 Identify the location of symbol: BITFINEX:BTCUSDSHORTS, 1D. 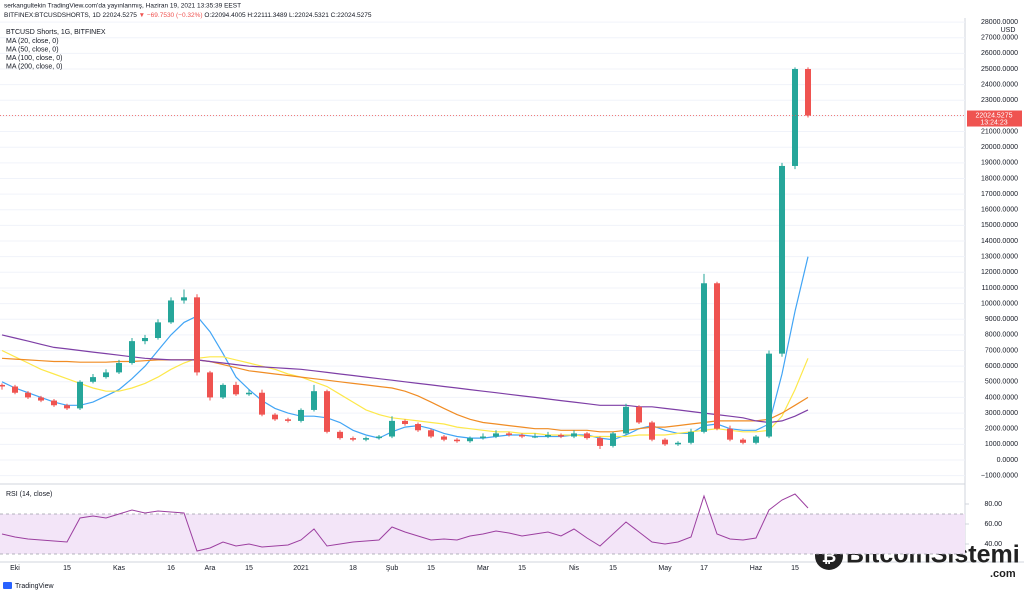
(52, 15).